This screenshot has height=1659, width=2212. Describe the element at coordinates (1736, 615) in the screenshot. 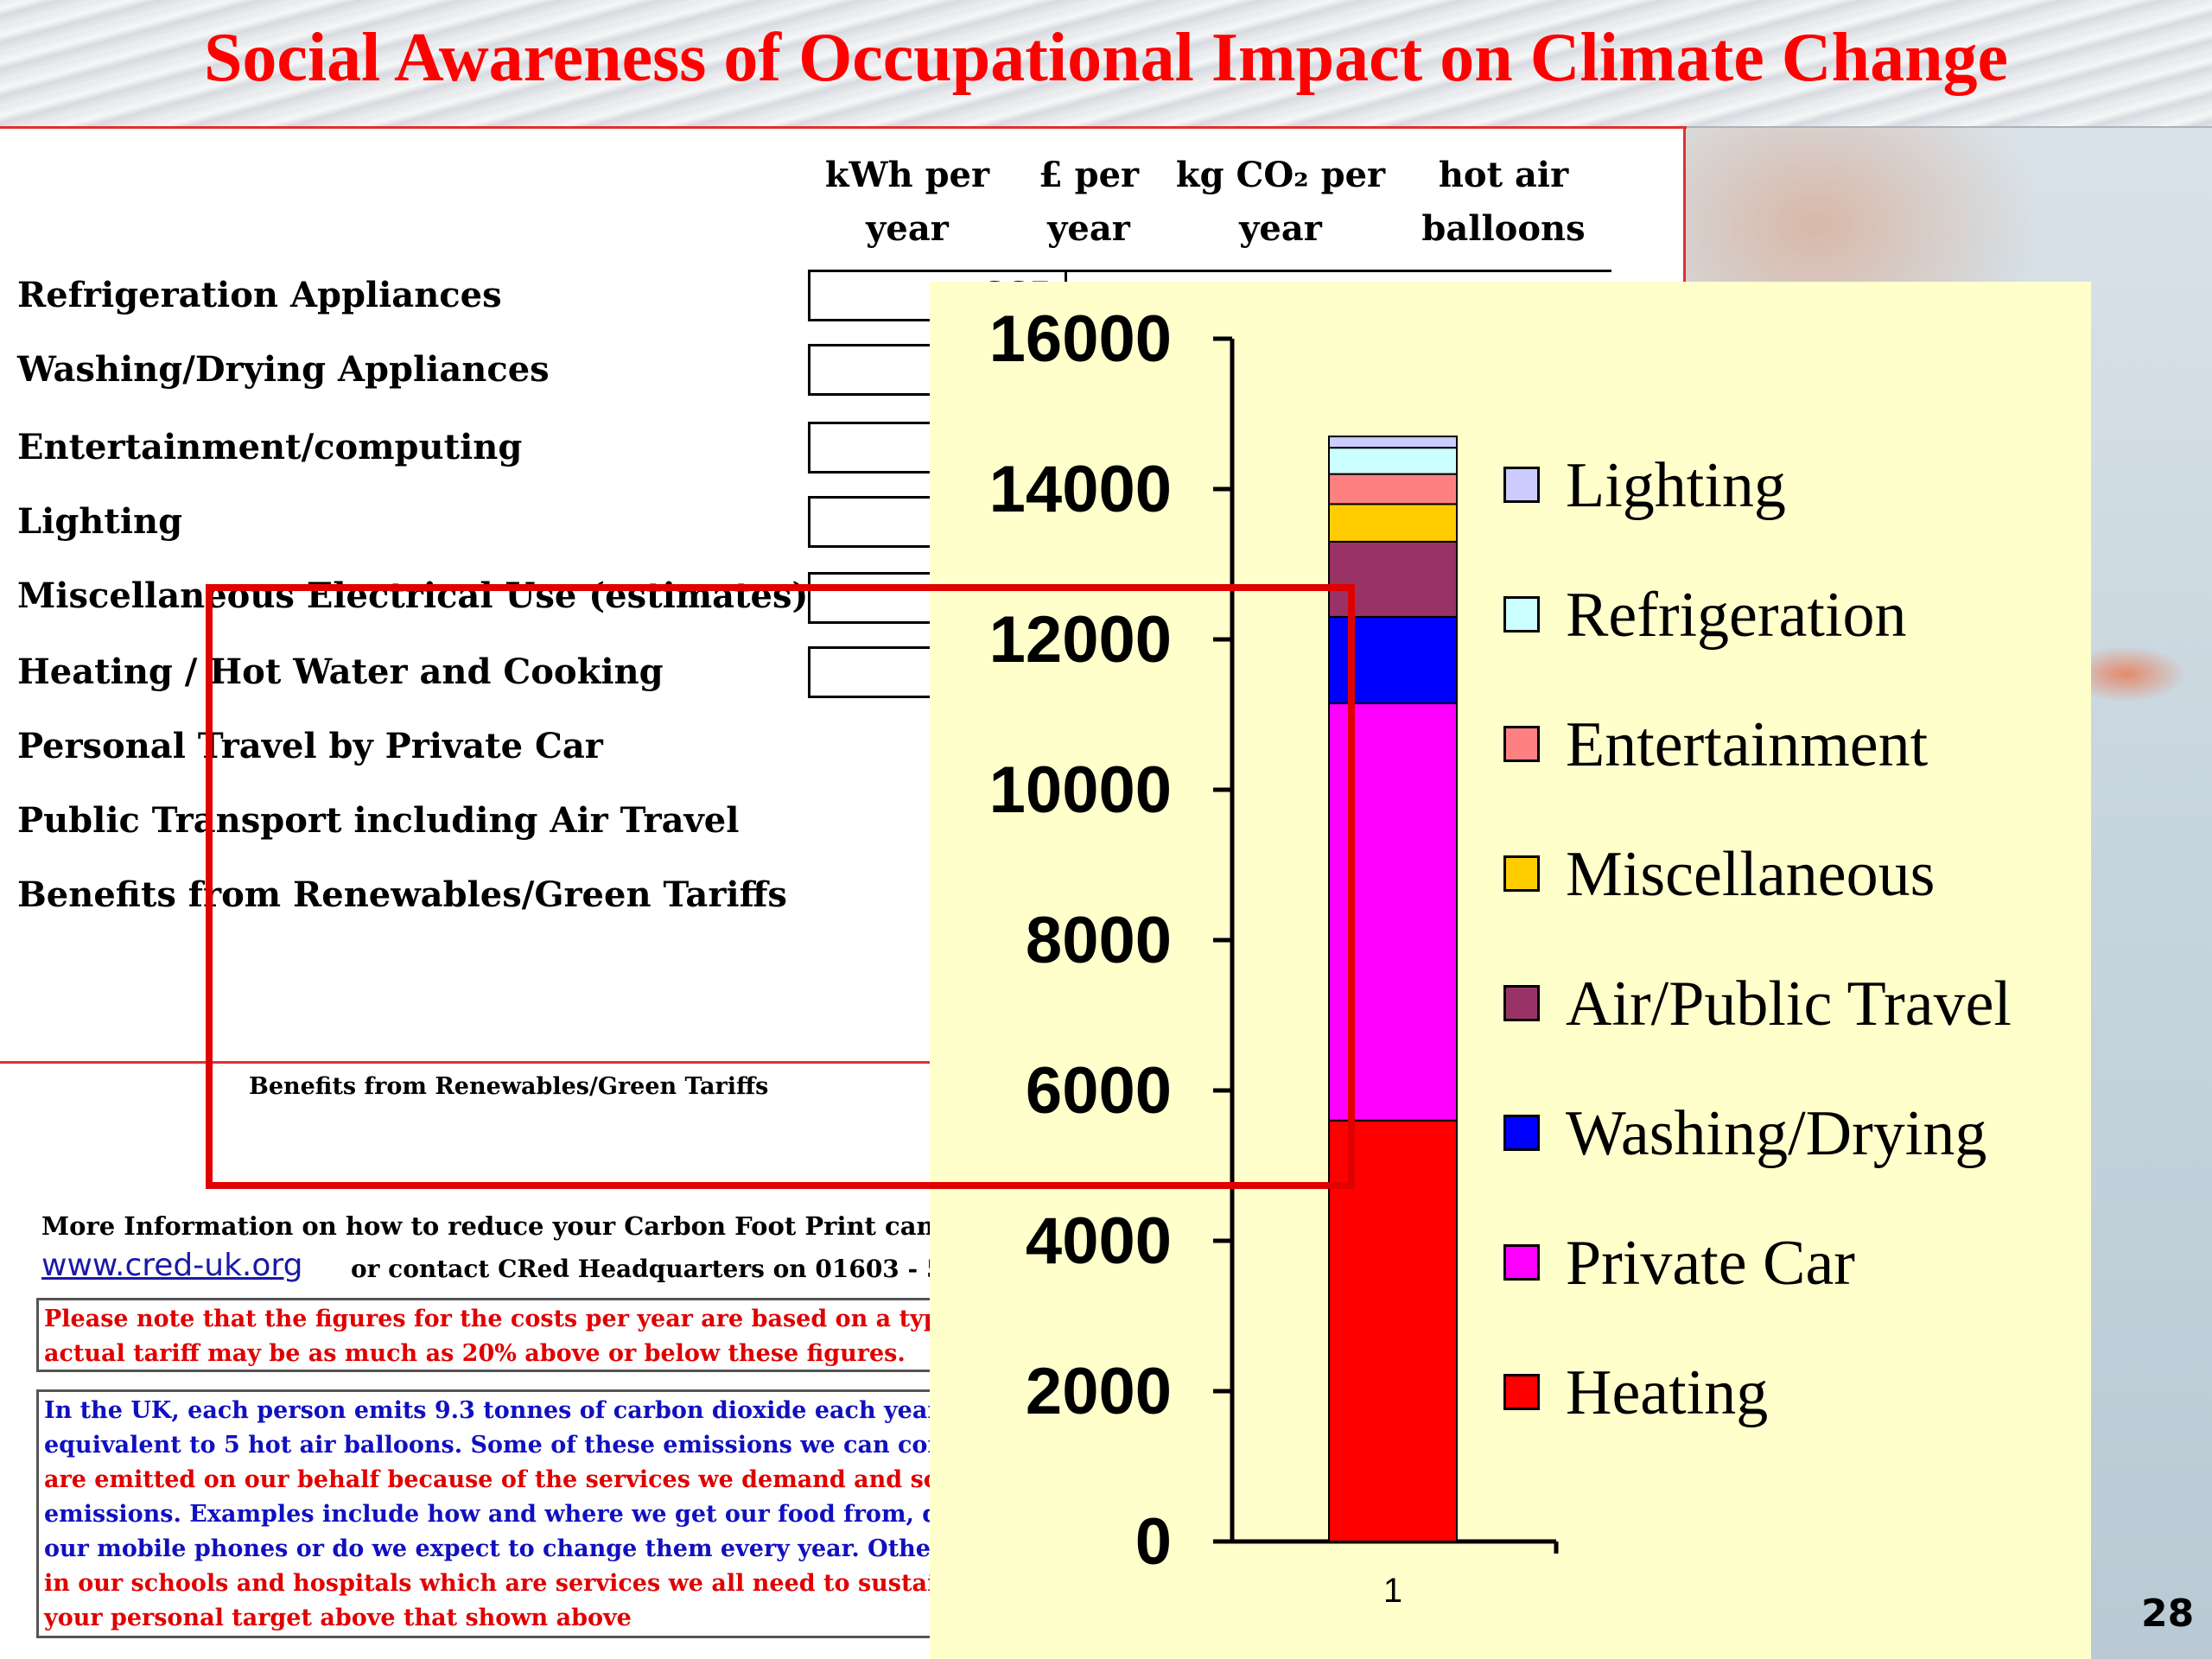

I see `legend-label: Refrigeration` at that location.